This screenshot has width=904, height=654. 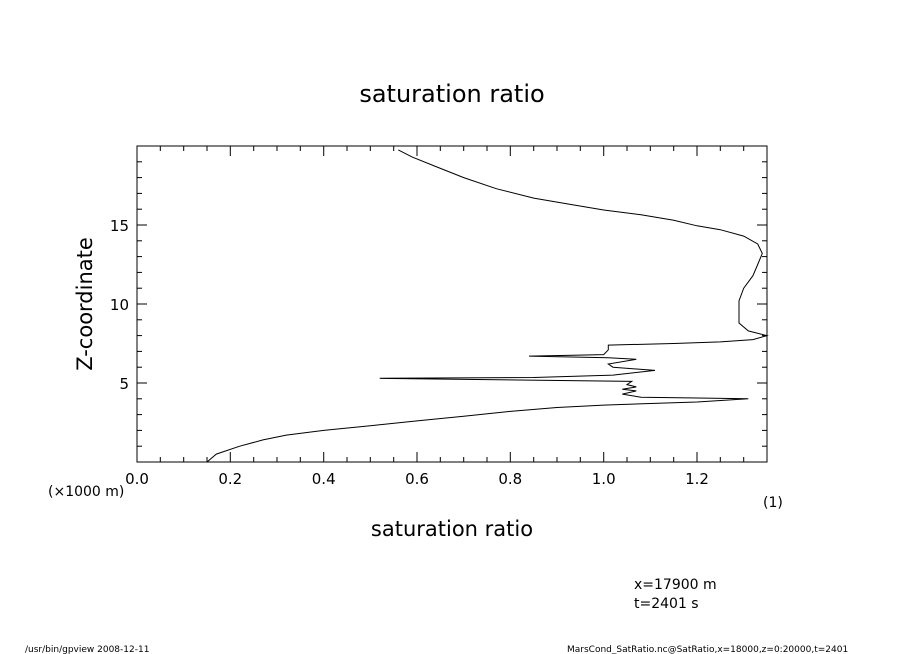 What do you see at coordinates (85, 304) in the screenshot?
I see `y-axis-label: Z-coordinate` at bounding box center [85, 304].